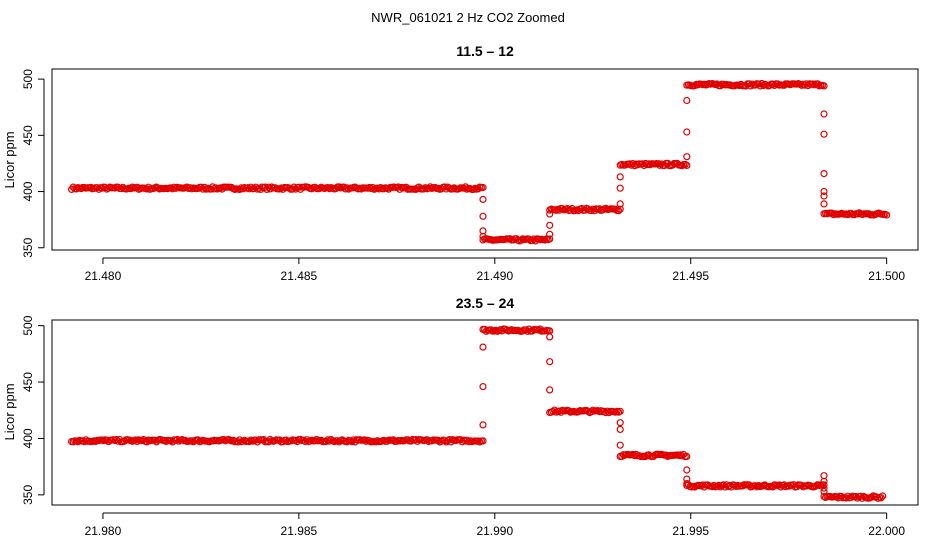 The image size is (936, 540). I want to click on x-tick-label: 22.000, so click(886, 531).